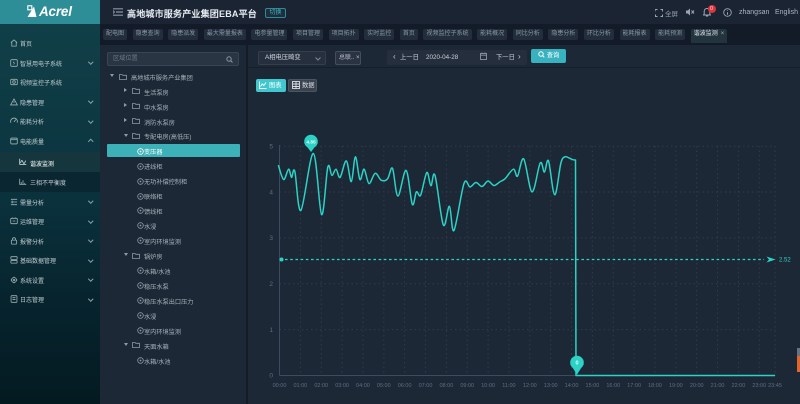 The image size is (800, 404). I want to click on svg-text: 12:00, so click(530, 386).